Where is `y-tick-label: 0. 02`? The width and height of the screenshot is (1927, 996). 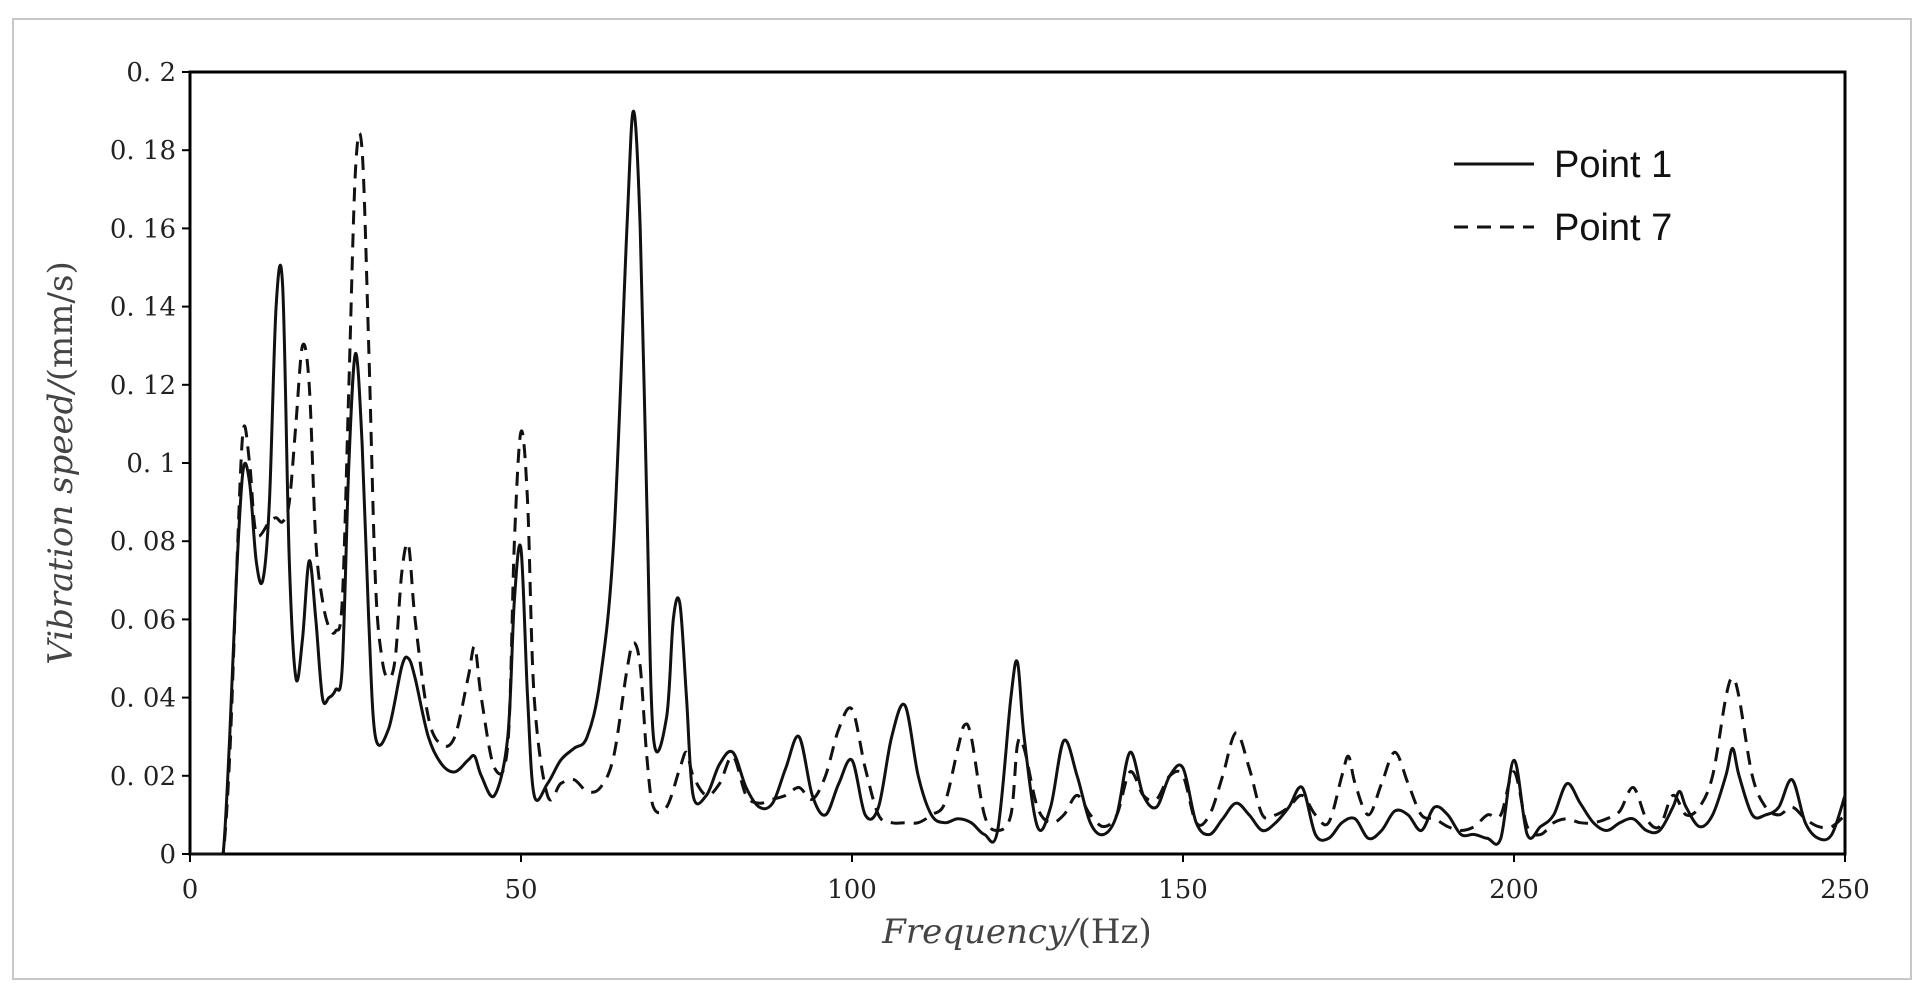
y-tick-label: 0. 02 is located at coordinates (143, 777).